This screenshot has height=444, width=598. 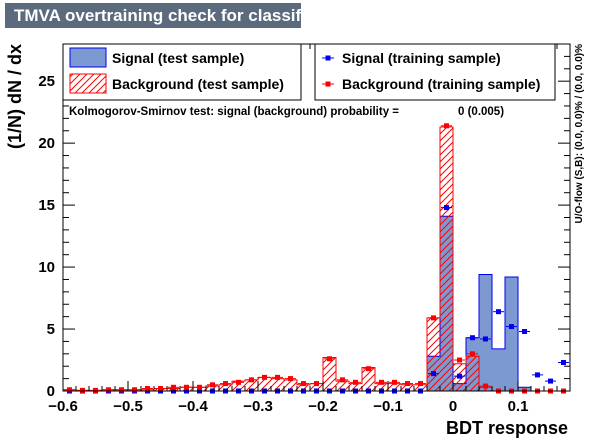 What do you see at coordinates (198, 84) in the screenshot?
I see `legend-label-background-test: Background (test sample)` at bounding box center [198, 84].